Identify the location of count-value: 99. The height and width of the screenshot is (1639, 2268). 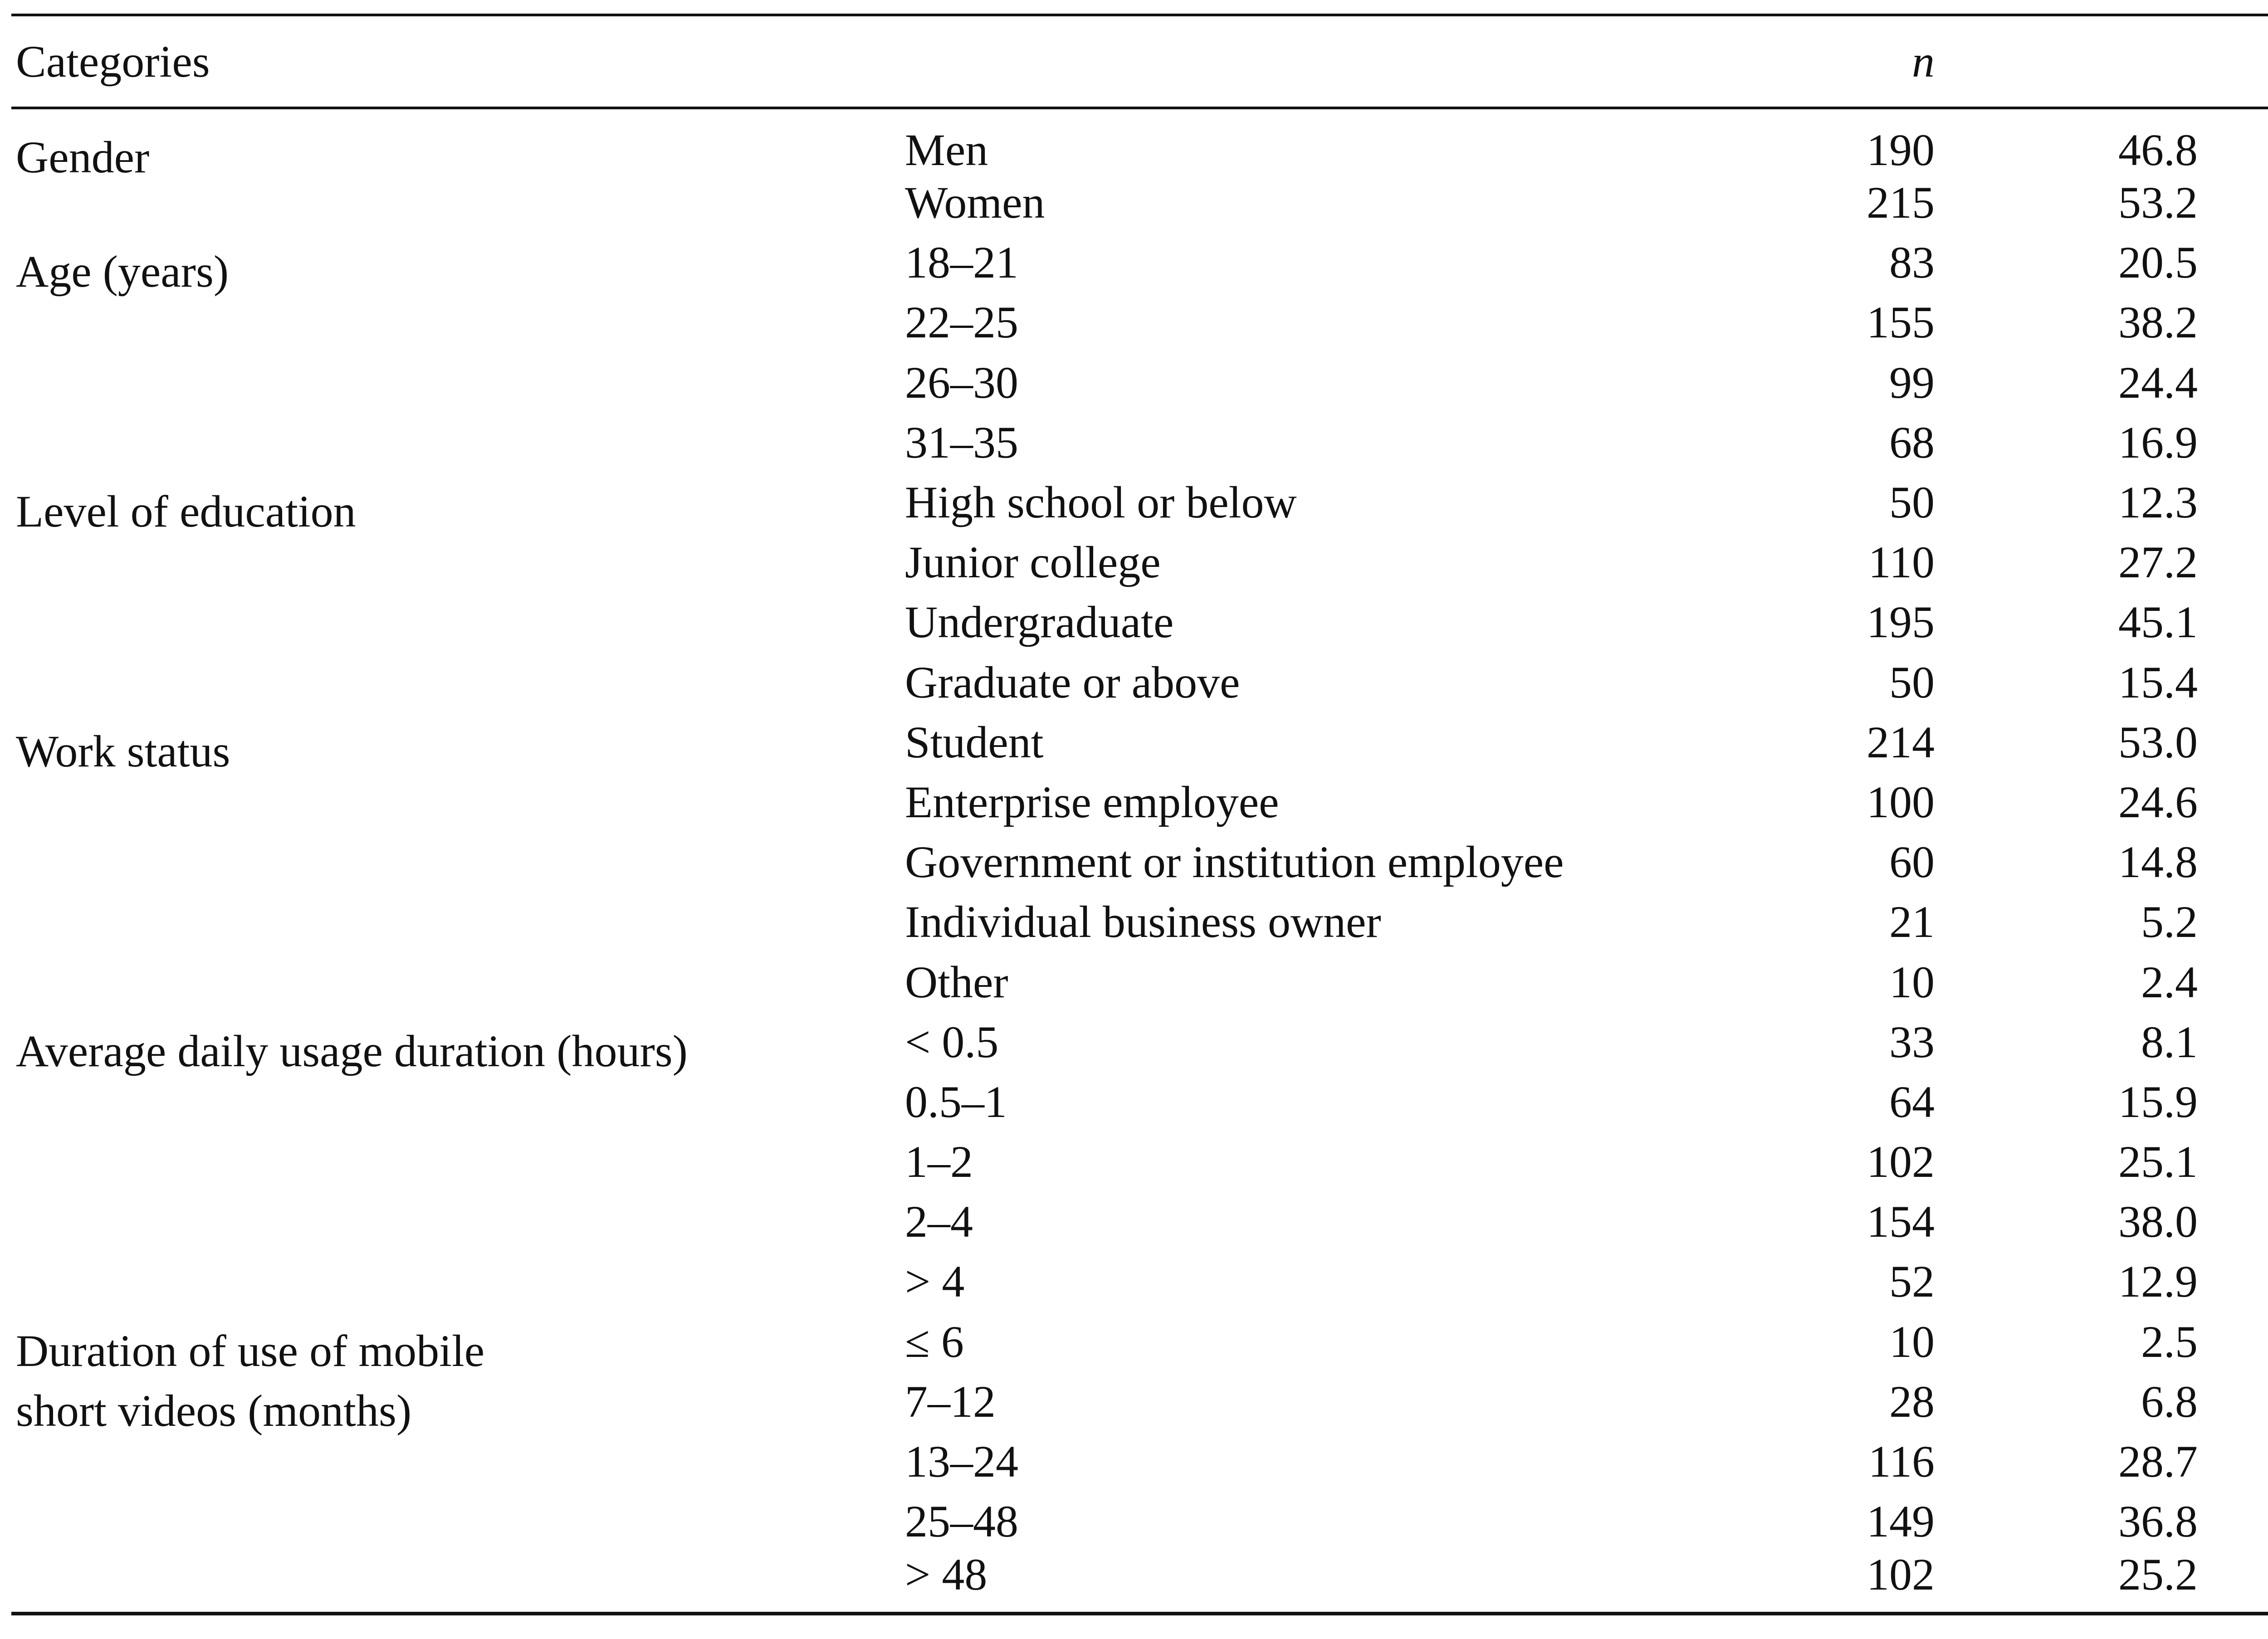
(1912, 382).